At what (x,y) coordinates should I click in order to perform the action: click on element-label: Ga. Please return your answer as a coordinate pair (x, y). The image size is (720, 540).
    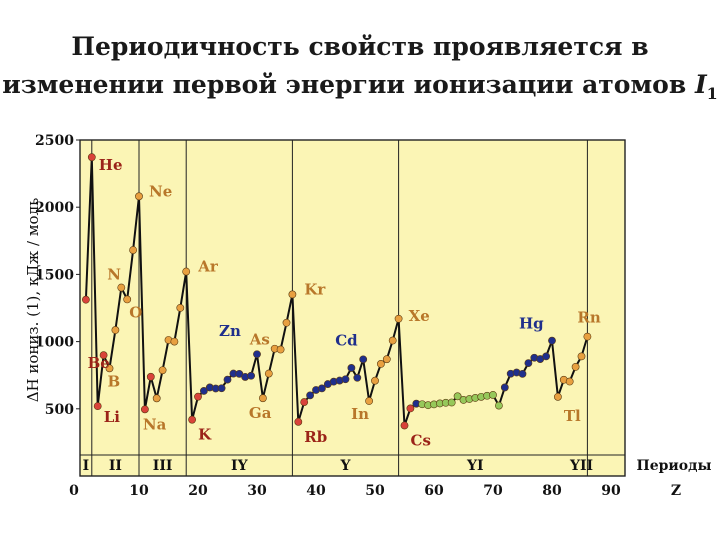
    Looking at the image, I should click on (260, 413).